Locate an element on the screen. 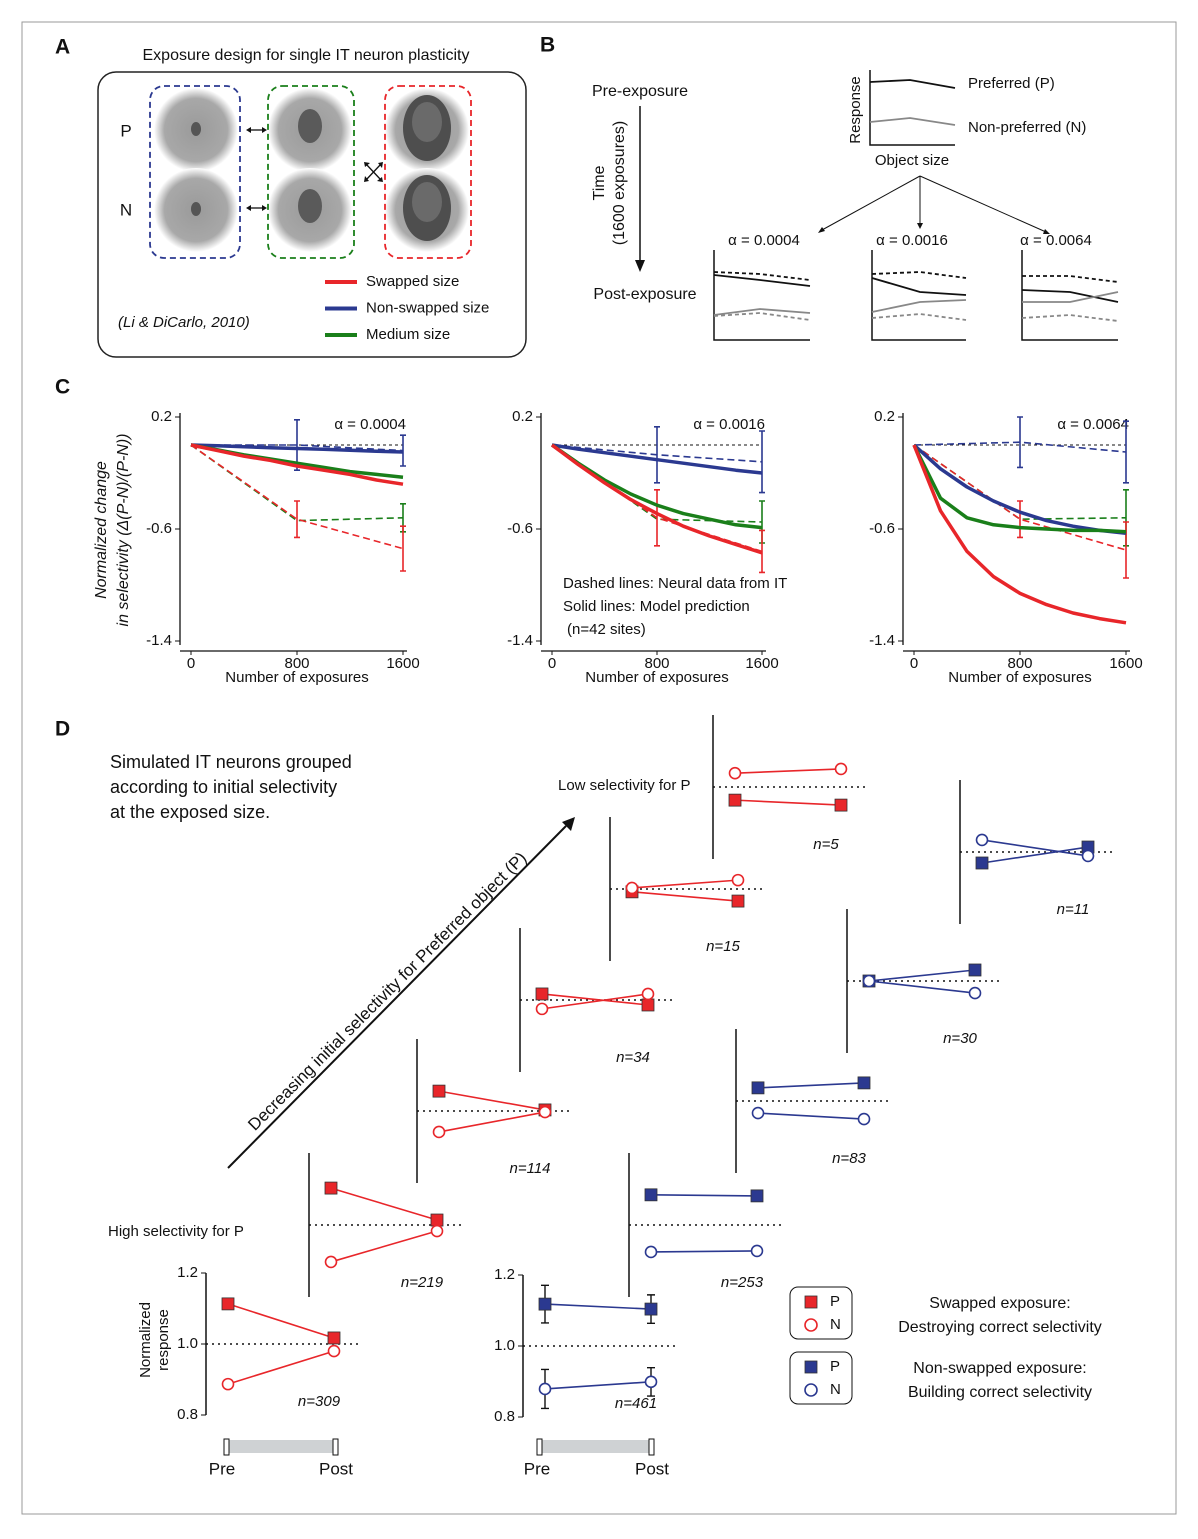 The height and width of the screenshot is (1539, 1198). y-axis-label: Response is located at coordinates (855, 110).